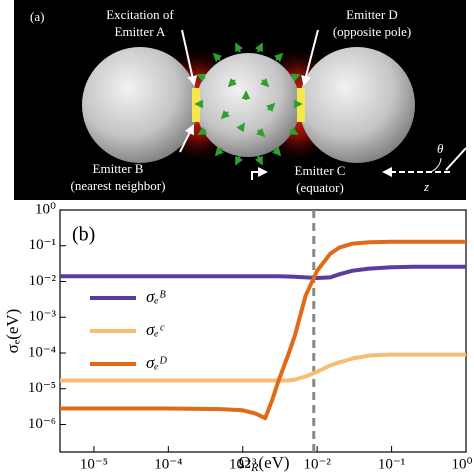  Describe the element at coordinates (426, 186) in the screenshot. I see `axis-label: z` at that location.